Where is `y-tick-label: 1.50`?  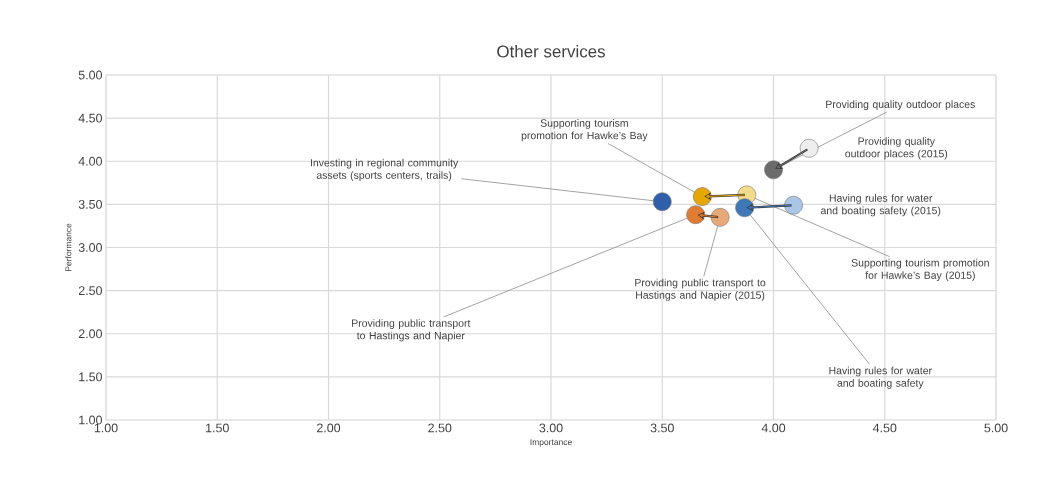 y-tick-label: 1.50 is located at coordinates (90, 377).